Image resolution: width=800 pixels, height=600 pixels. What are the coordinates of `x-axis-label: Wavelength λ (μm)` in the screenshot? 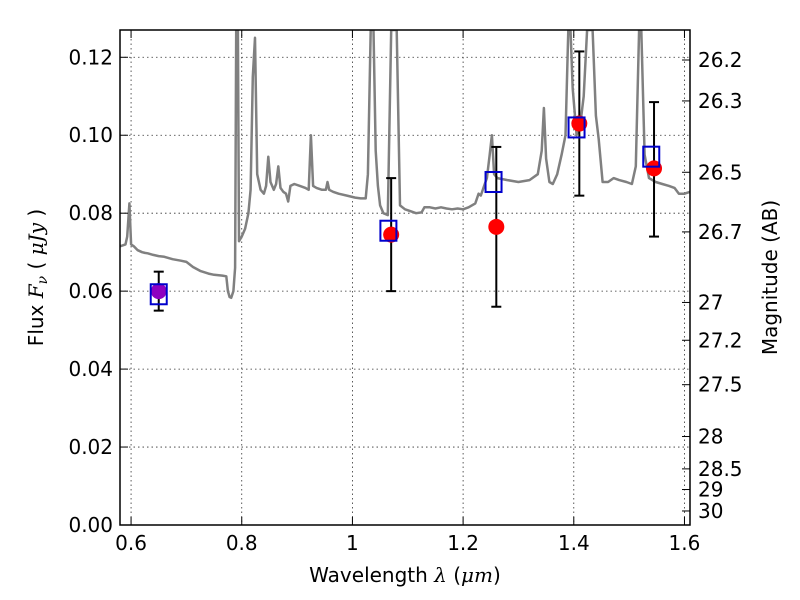 It's located at (405, 575).